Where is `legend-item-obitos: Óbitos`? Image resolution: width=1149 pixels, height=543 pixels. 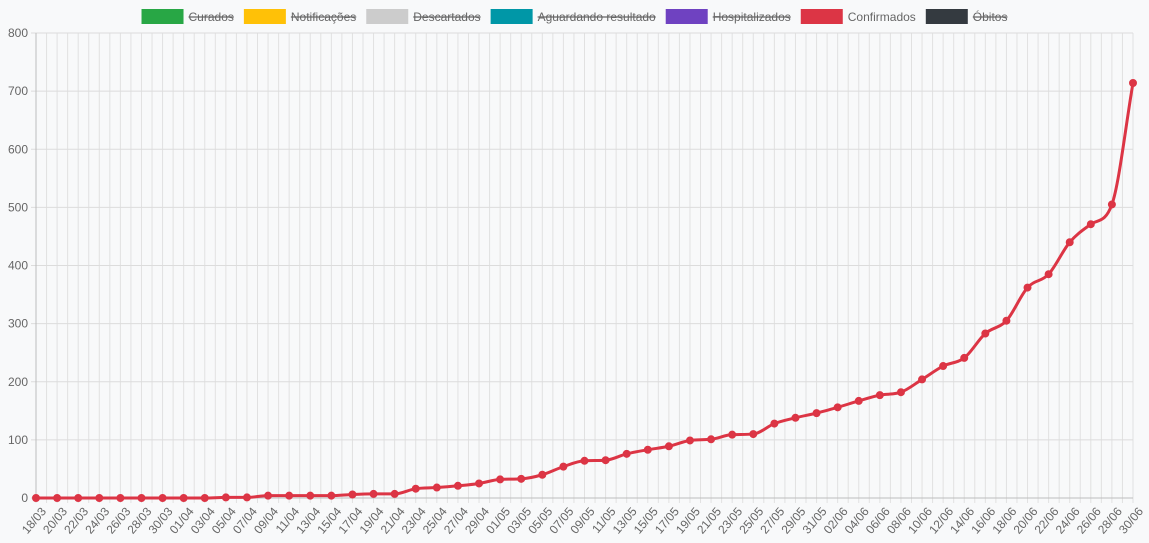
legend-item-obitos: Óbitos is located at coordinates (966, 16).